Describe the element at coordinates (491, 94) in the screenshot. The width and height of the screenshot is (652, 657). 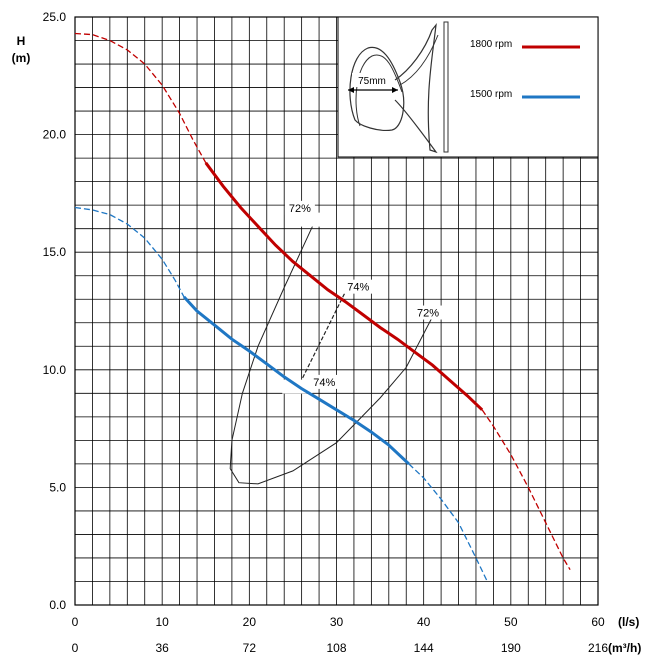
I see `legend-label-1500-rpm: 1500 rpm` at that location.